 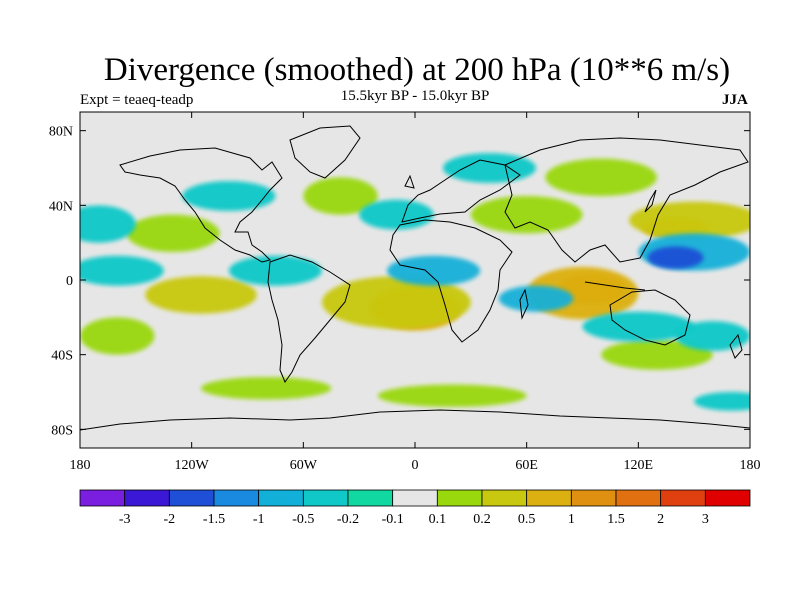 What do you see at coordinates (61, 206) in the screenshot?
I see `y-tick-label-1: 40N` at bounding box center [61, 206].